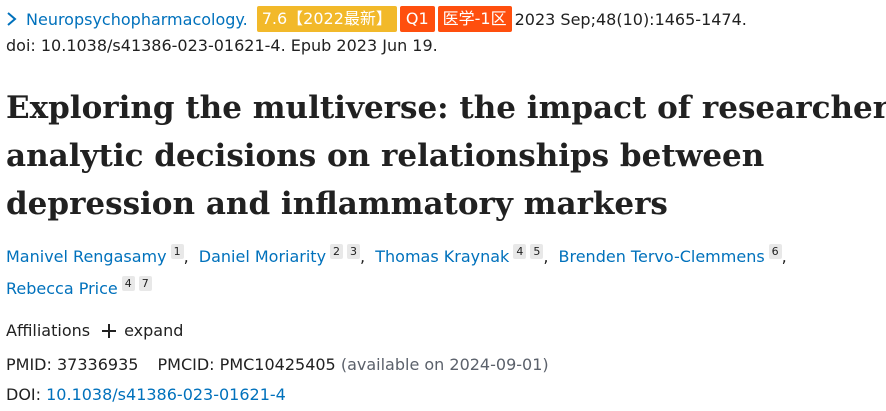  What do you see at coordinates (177, 251) in the screenshot?
I see `affiliation-ref: 1` at bounding box center [177, 251].